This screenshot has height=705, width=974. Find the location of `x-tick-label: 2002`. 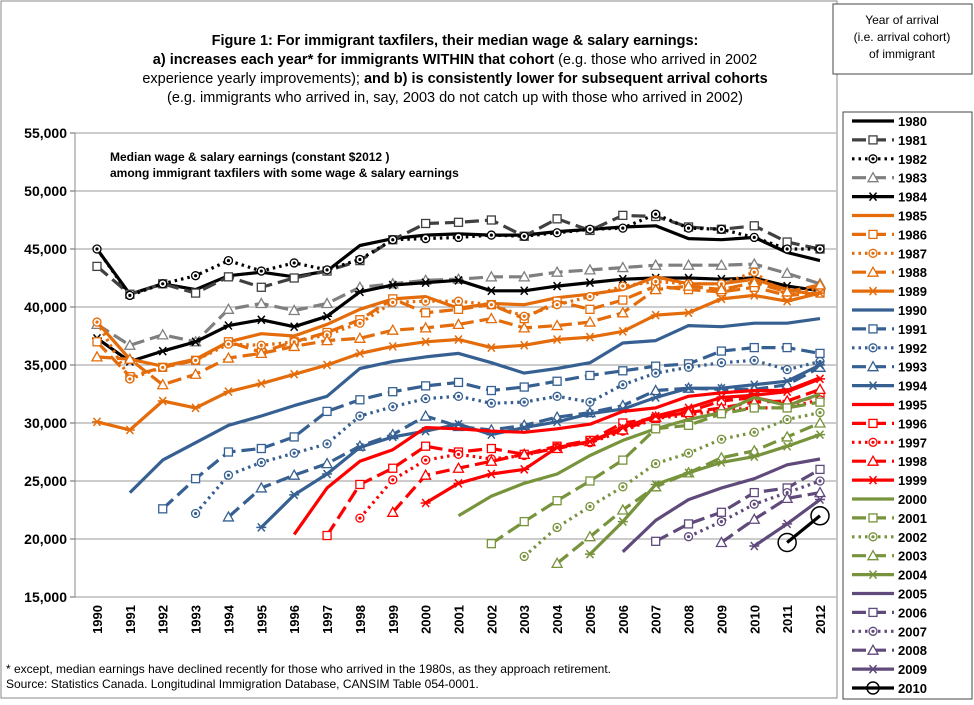

x-tick-label: 2002 is located at coordinates (491, 619).